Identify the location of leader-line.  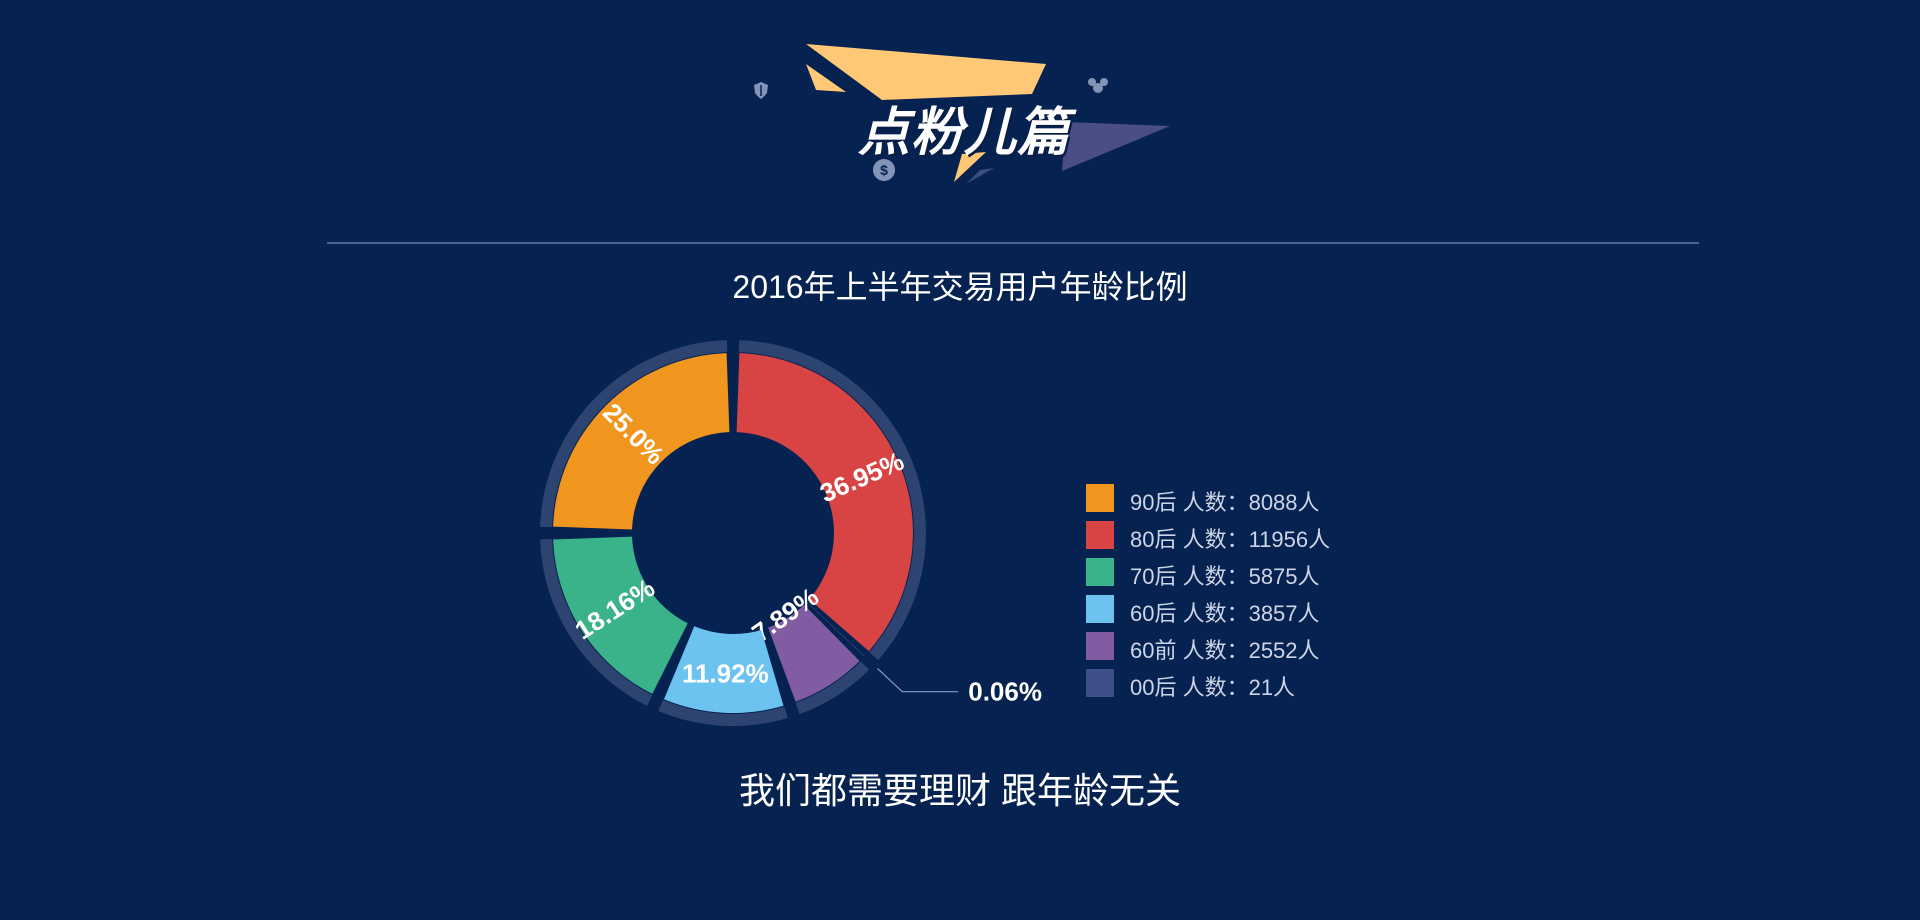
(918, 680).